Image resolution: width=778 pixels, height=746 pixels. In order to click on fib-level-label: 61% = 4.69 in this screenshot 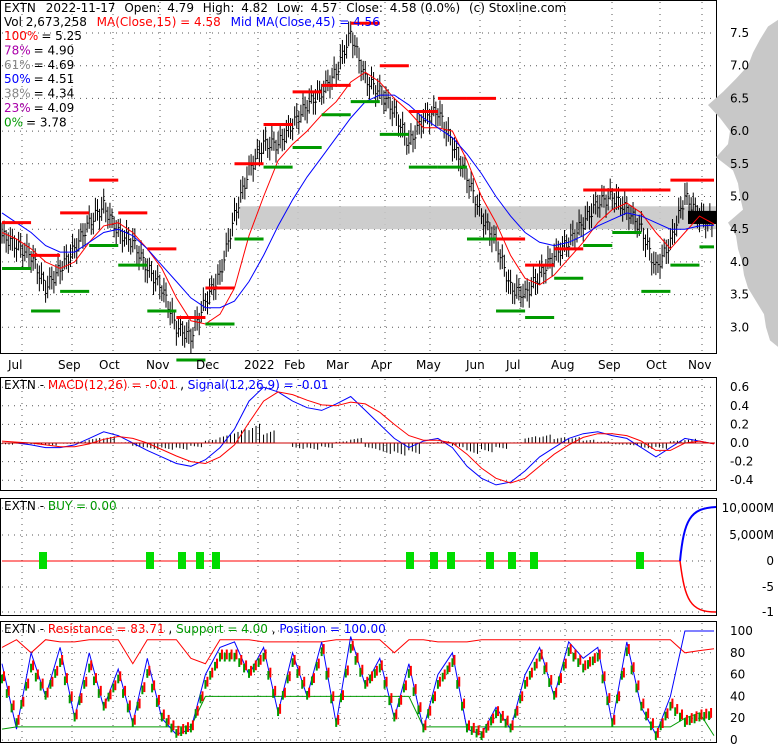, I will do `click(39, 65)`.